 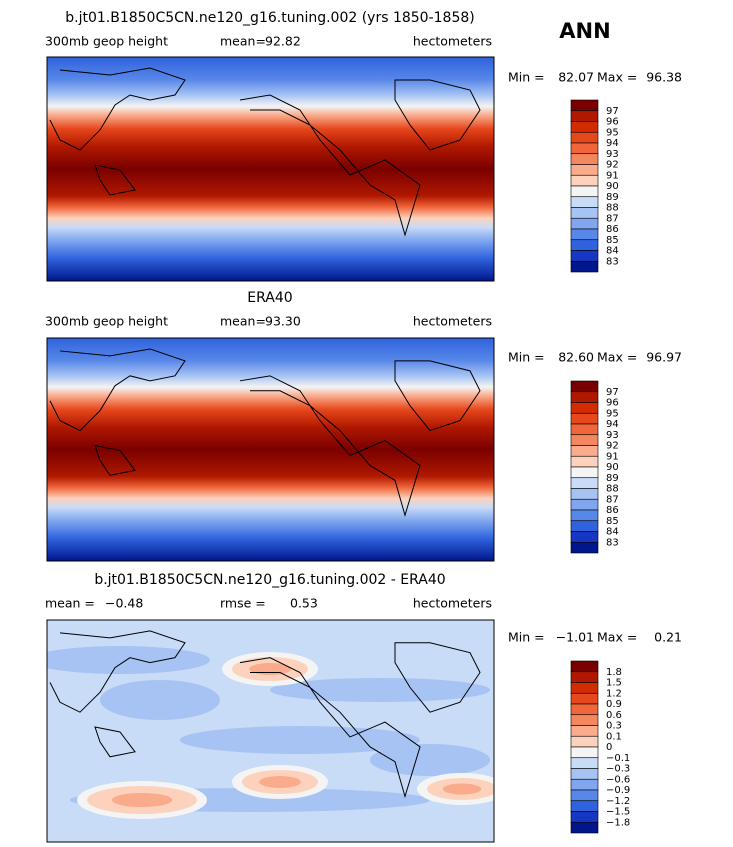 What do you see at coordinates (618, 822) in the screenshot?
I see `colorbar-label: −1.8` at bounding box center [618, 822].